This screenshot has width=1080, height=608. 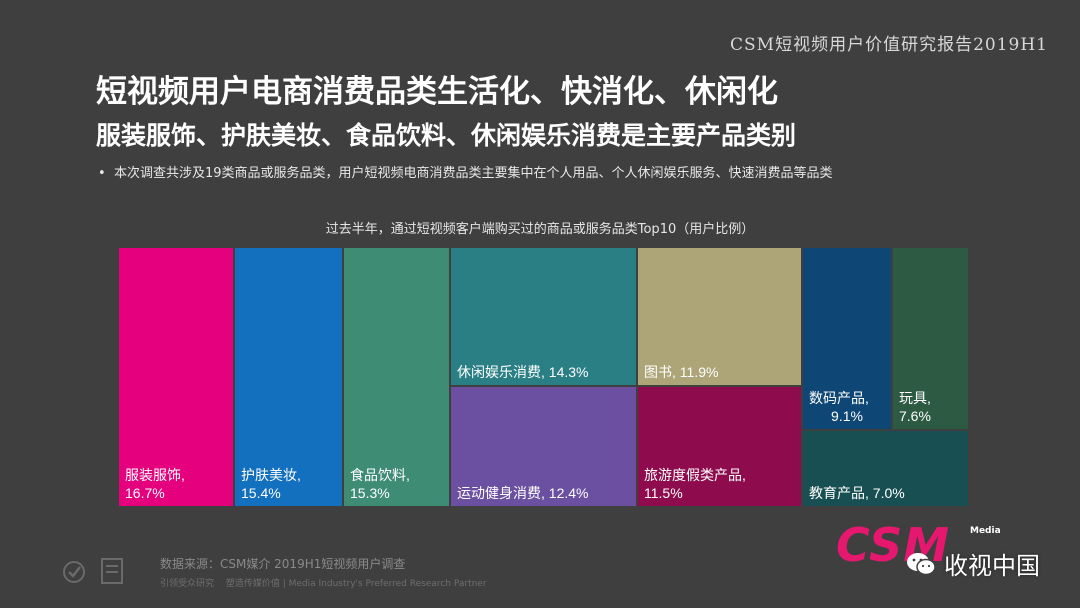 What do you see at coordinates (681, 372) in the screenshot?
I see `treemap-cell-label: 图书, 11.9%` at bounding box center [681, 372].